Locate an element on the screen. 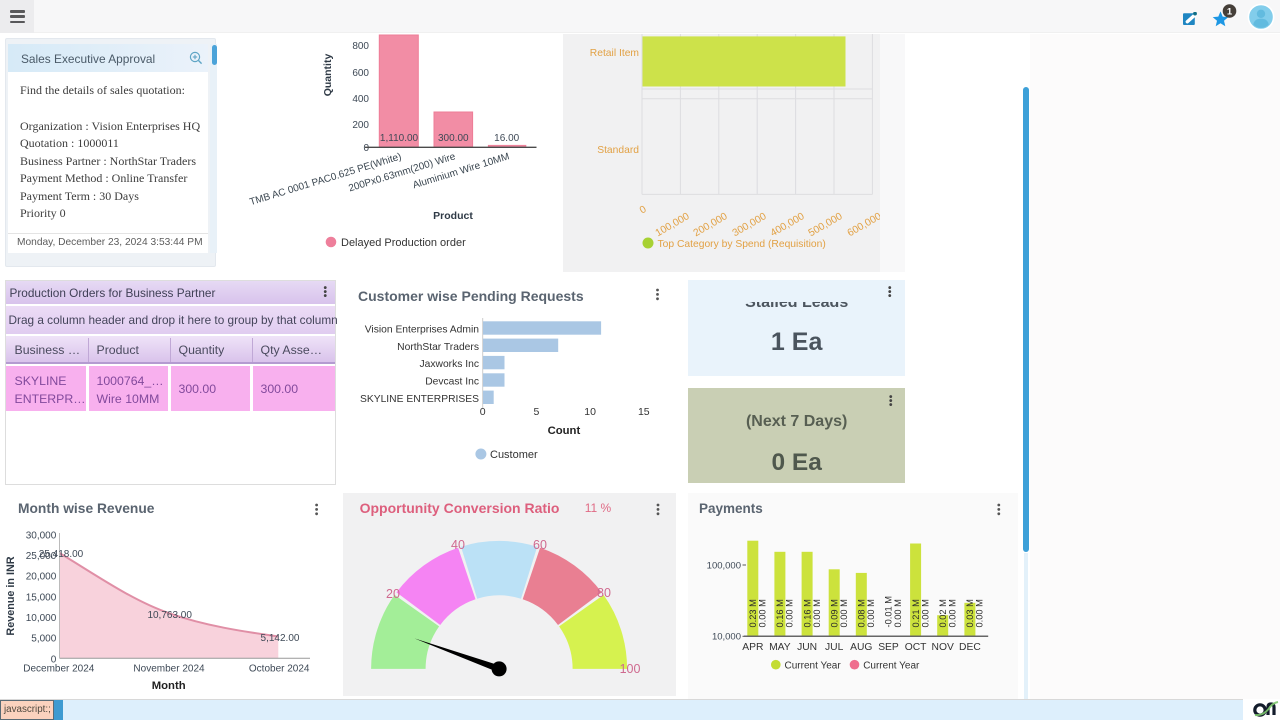  svg-text: Devcast Inc is located at coordinates (452, 382).